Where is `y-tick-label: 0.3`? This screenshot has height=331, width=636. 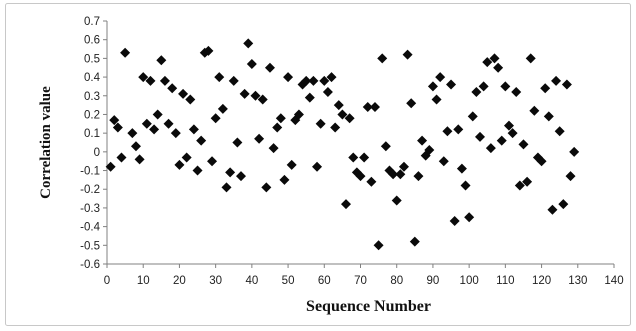 y-tick-label: 0.3 is located at coordinates (92, 97).